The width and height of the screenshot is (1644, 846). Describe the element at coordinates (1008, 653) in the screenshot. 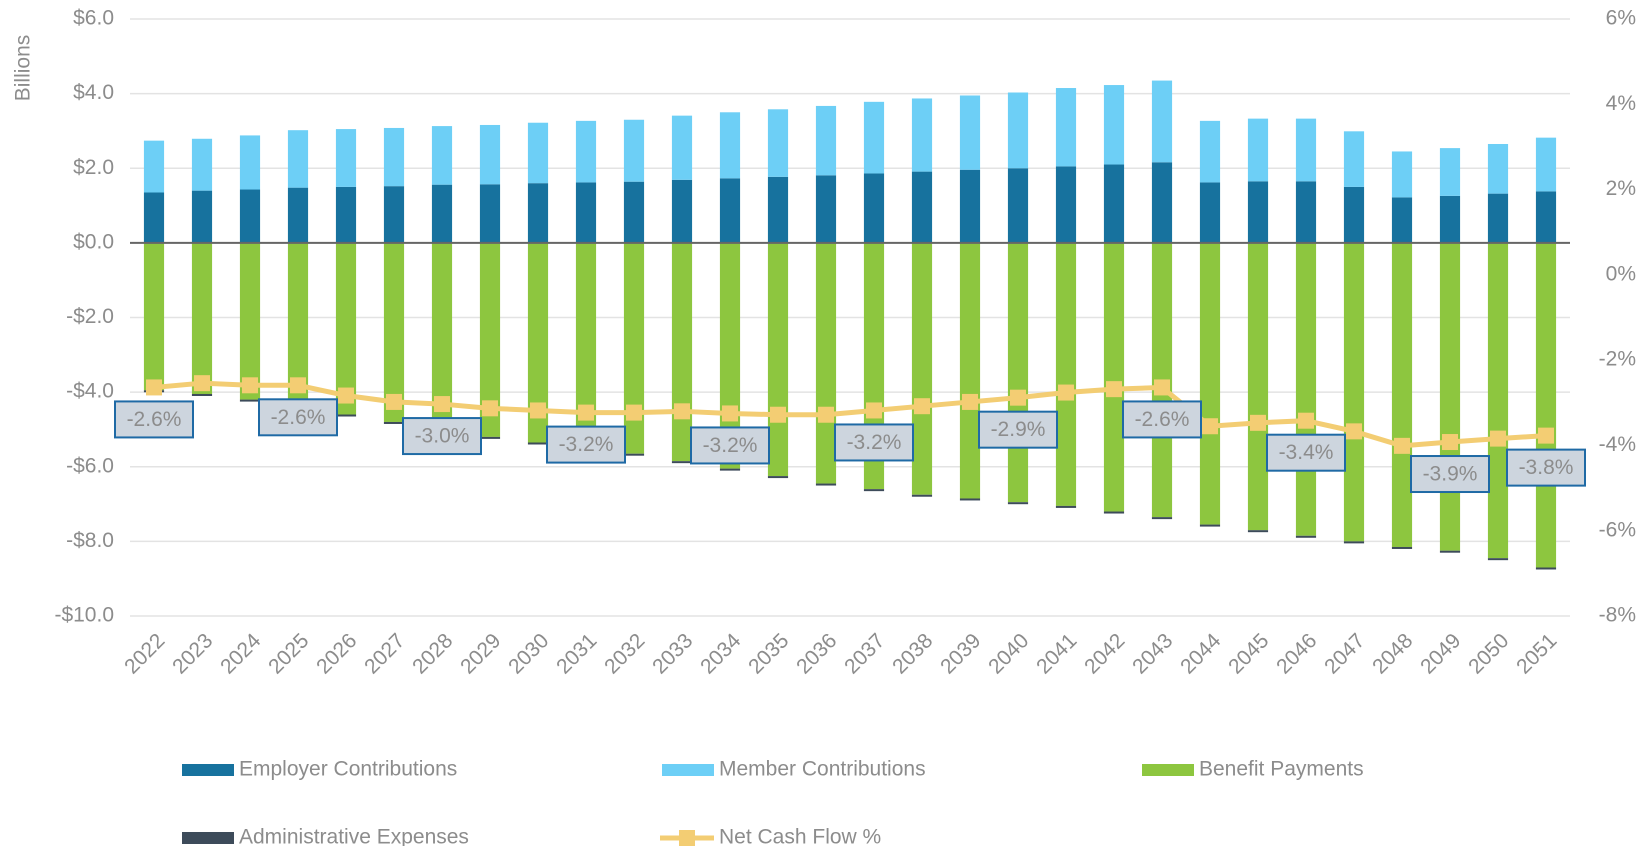

I see `x-tick-label: 2040` at that location.